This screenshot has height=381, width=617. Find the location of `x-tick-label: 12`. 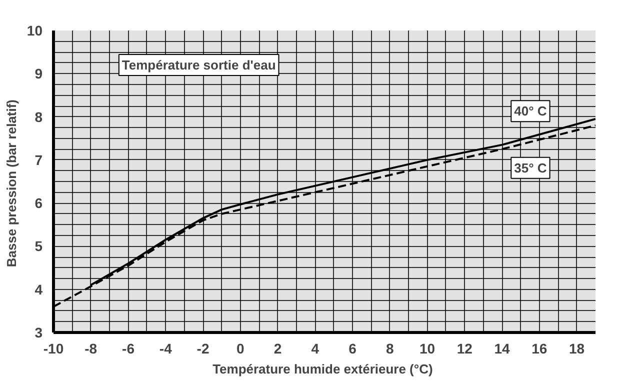

x-tick-label: 12 is located at coordinates (464, 348).